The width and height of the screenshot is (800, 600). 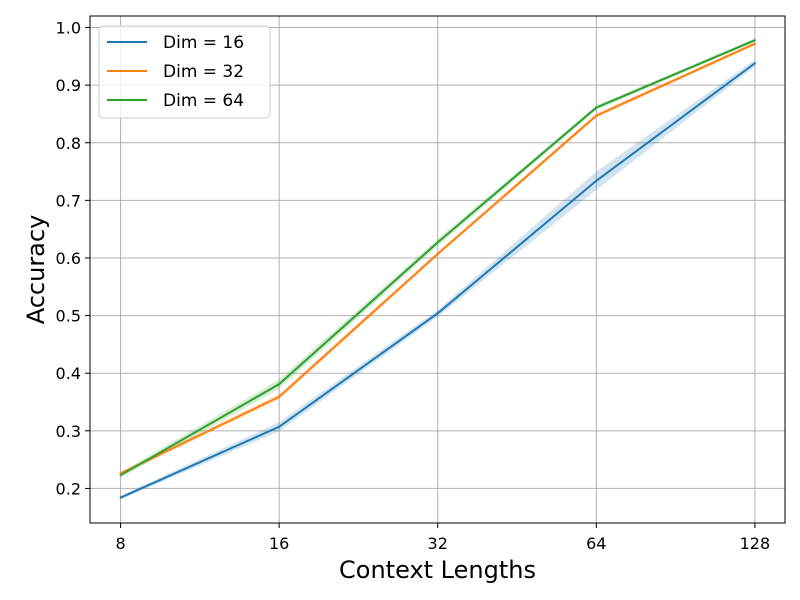 What do you see at coordinates (596, 543) in the screenshot?
I see `x-tick-label: 64` at bounding box center [596, 543].